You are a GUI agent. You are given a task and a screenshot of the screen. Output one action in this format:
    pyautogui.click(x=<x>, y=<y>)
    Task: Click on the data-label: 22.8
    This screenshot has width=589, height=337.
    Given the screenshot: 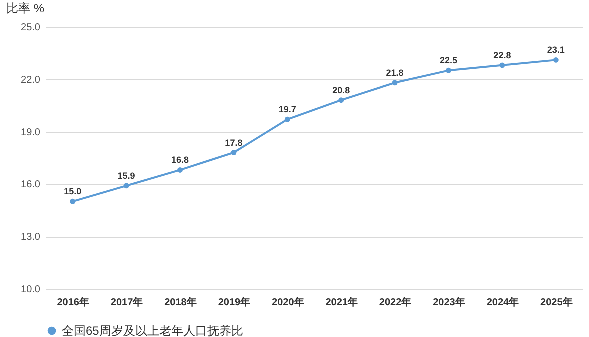 What is the action you would take?
    pyautogui.click(x=503, y=55)
    